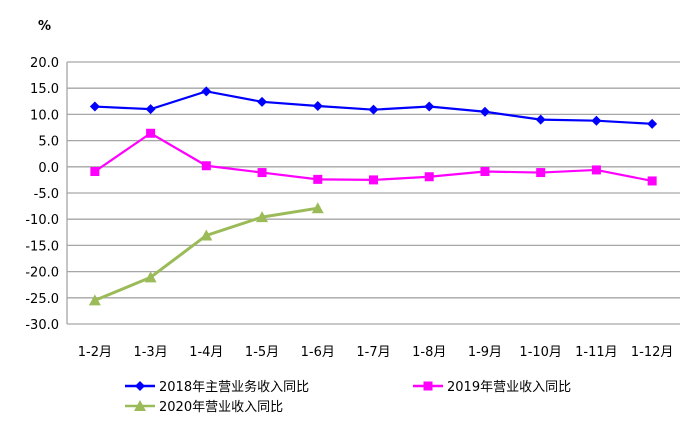 The image size is (700, 434). What do you see at coordinates (596, 352) in the screenshot?
I see `x-tick-label: 1-11月` at bounding box center [596, 352].